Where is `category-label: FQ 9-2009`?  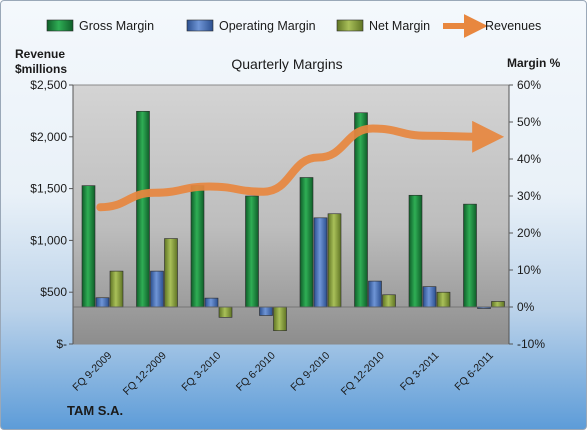 category-label: FQ 9-2009 is located at coordinates (92, 372).